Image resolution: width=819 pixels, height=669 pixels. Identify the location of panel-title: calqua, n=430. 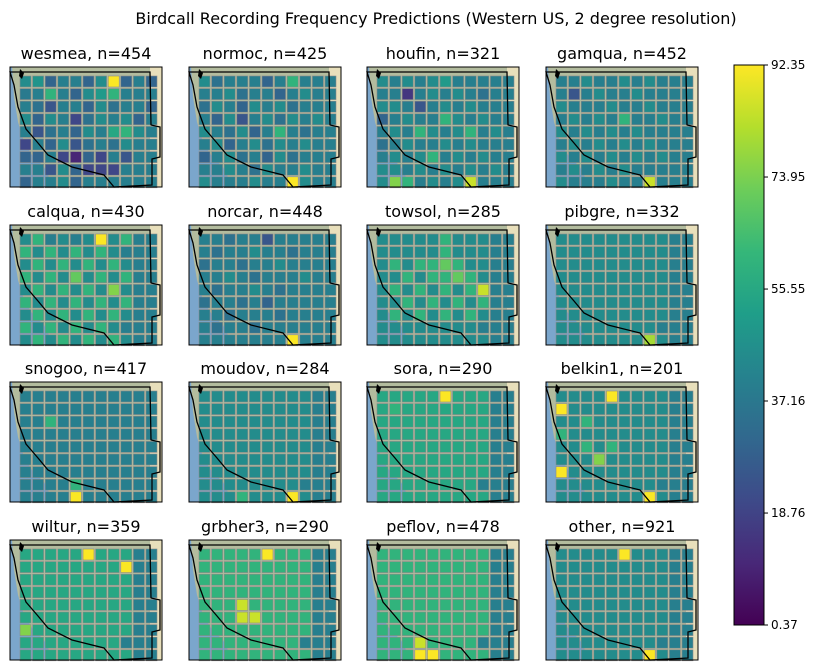
(85, 211).